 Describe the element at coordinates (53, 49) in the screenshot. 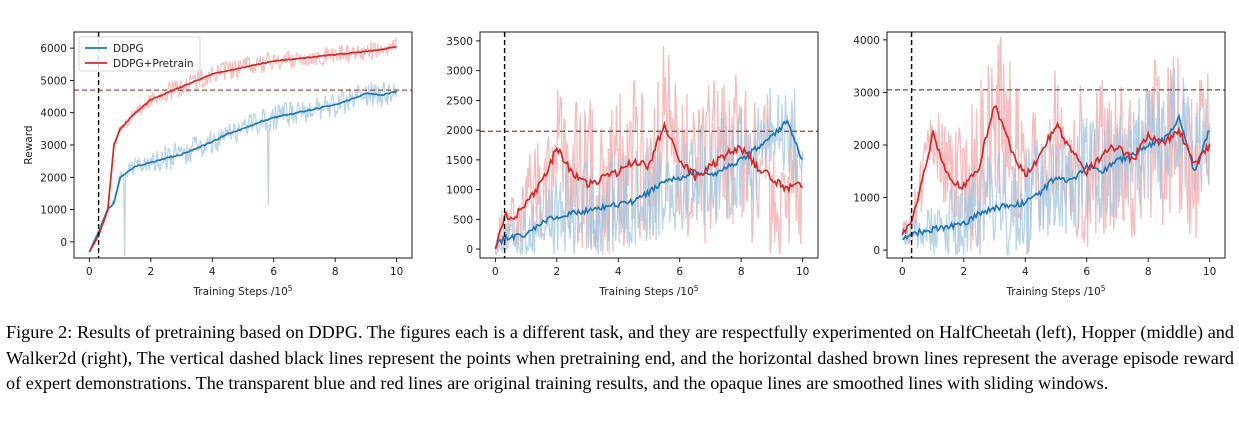

I see `y-tick-label: 6000` at that location.